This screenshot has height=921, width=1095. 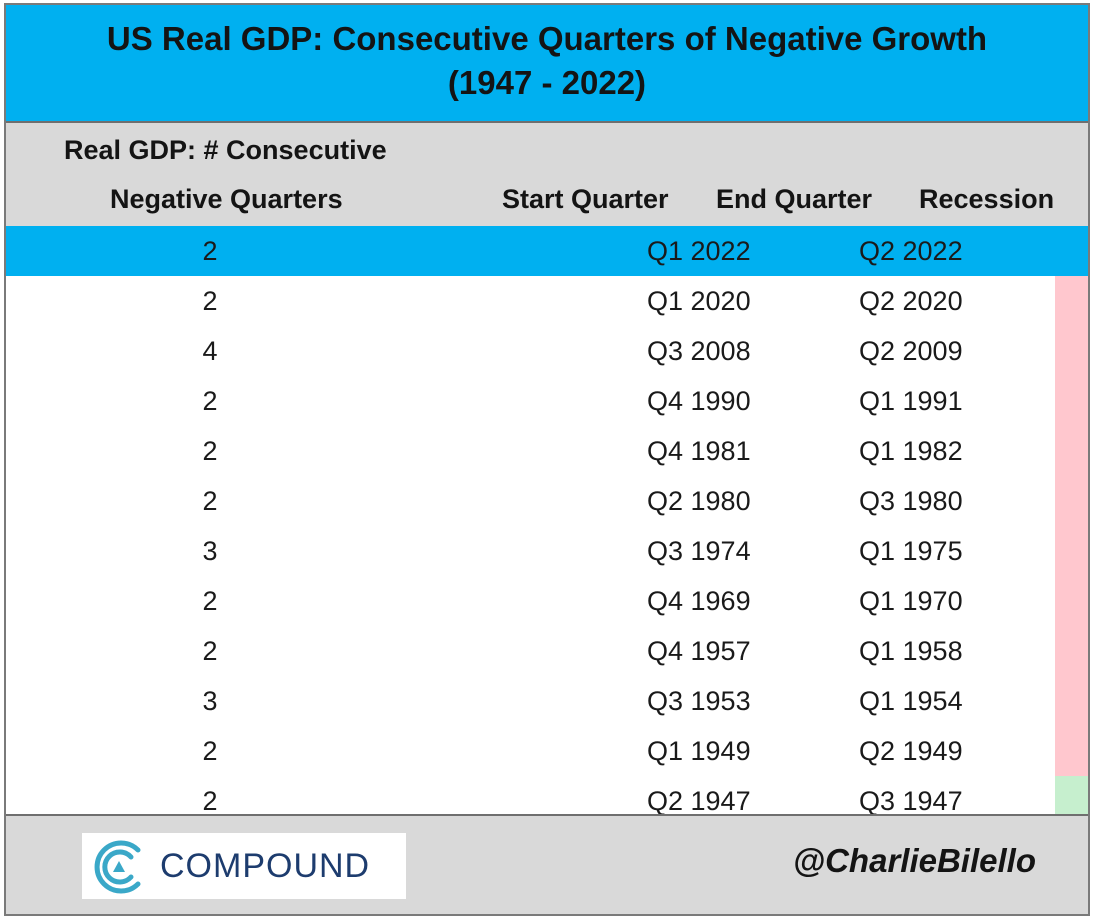 What do you see at coordinates (547, 401) in the screenshot?
I see `table-row: 2 Q4 1990 Q1 1991 Yes` at bounding box center [547, 401].